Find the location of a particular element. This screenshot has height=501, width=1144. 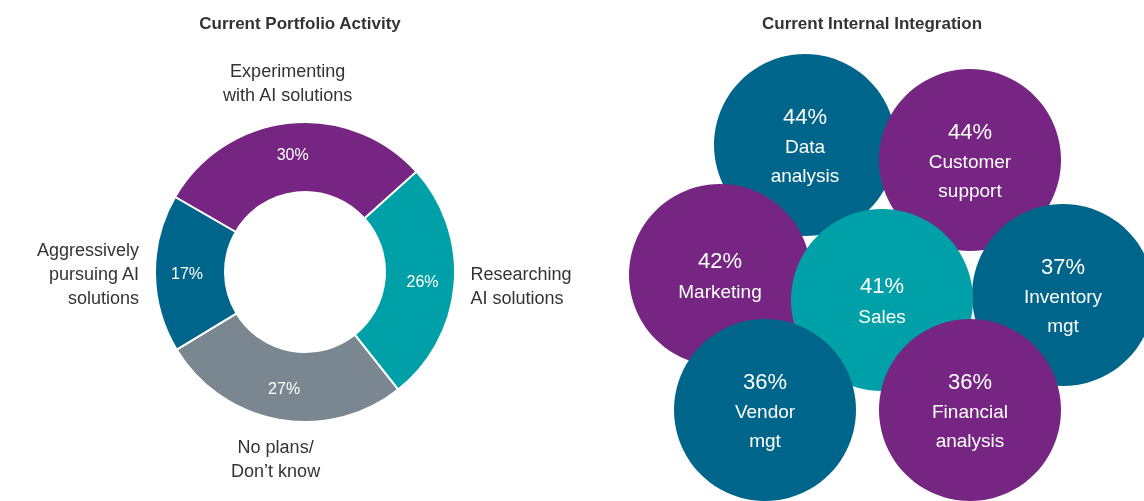

category-label: Financial analysis is located at coordinates (970, 426).